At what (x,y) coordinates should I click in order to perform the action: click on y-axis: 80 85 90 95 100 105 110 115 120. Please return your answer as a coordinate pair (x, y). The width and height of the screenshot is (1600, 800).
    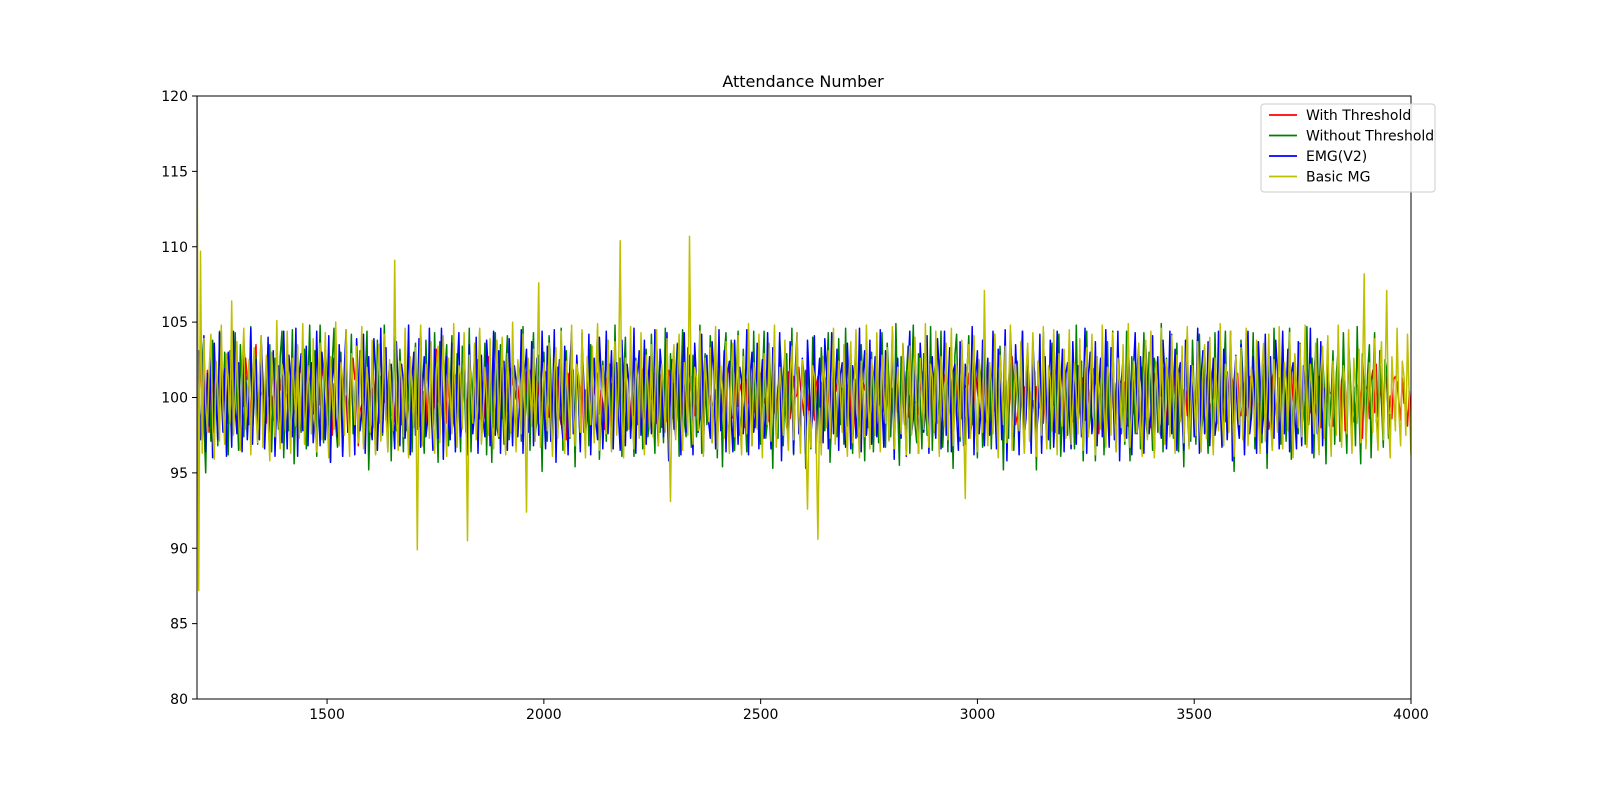
    Looking at the image, I should click on (179, 398).